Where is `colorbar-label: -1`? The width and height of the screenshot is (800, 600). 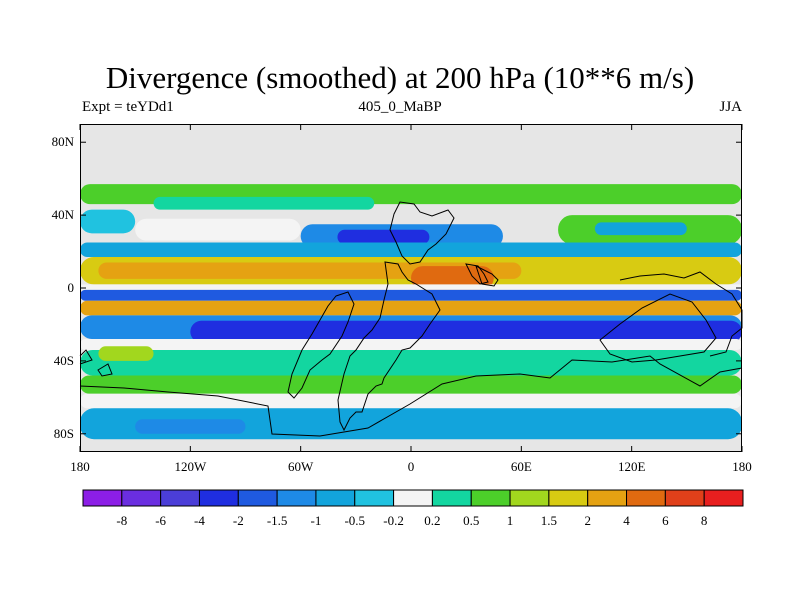
colorbar-label: -1 is located at coordinates (316, 520).